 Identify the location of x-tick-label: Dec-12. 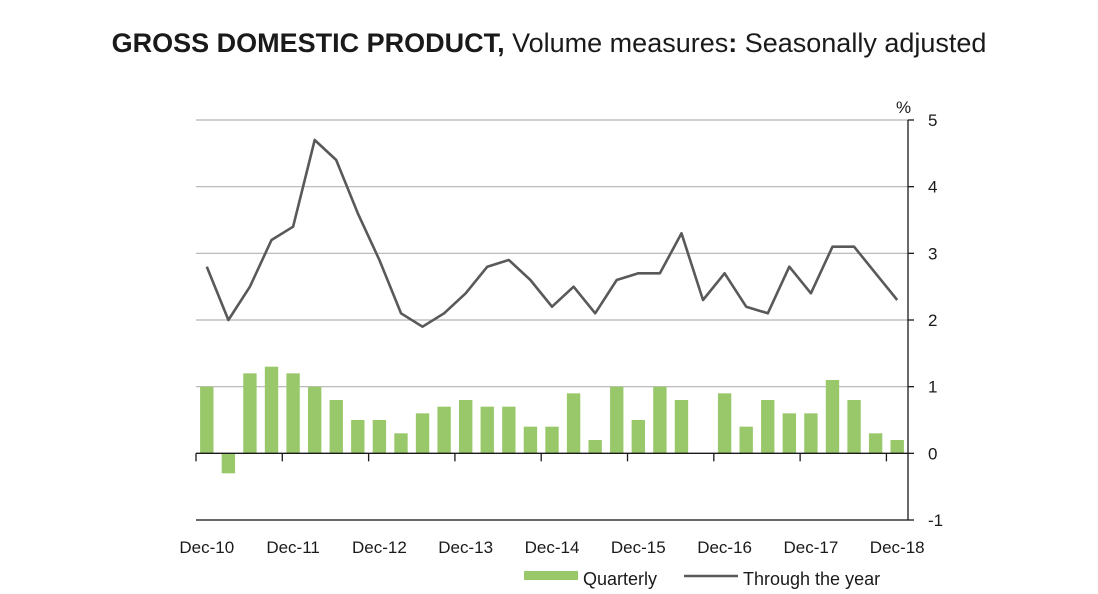
(379, 547).